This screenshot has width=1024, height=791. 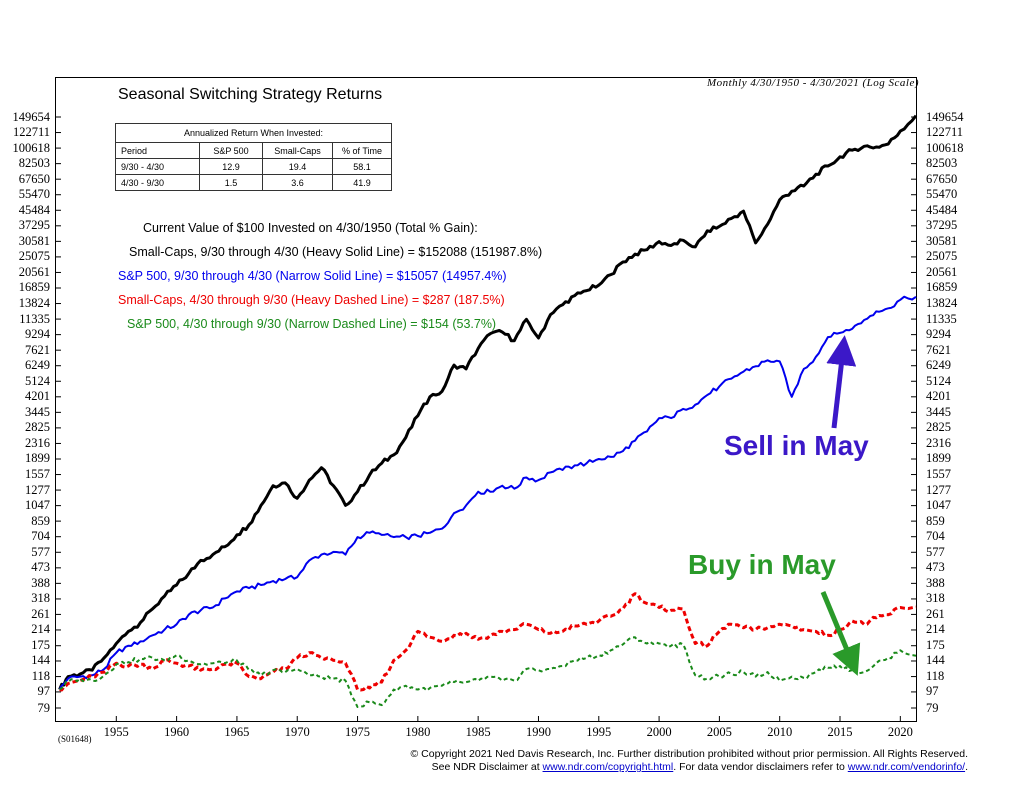 I want to click on x-tick-label: 1980, so click(x=418, y=732).